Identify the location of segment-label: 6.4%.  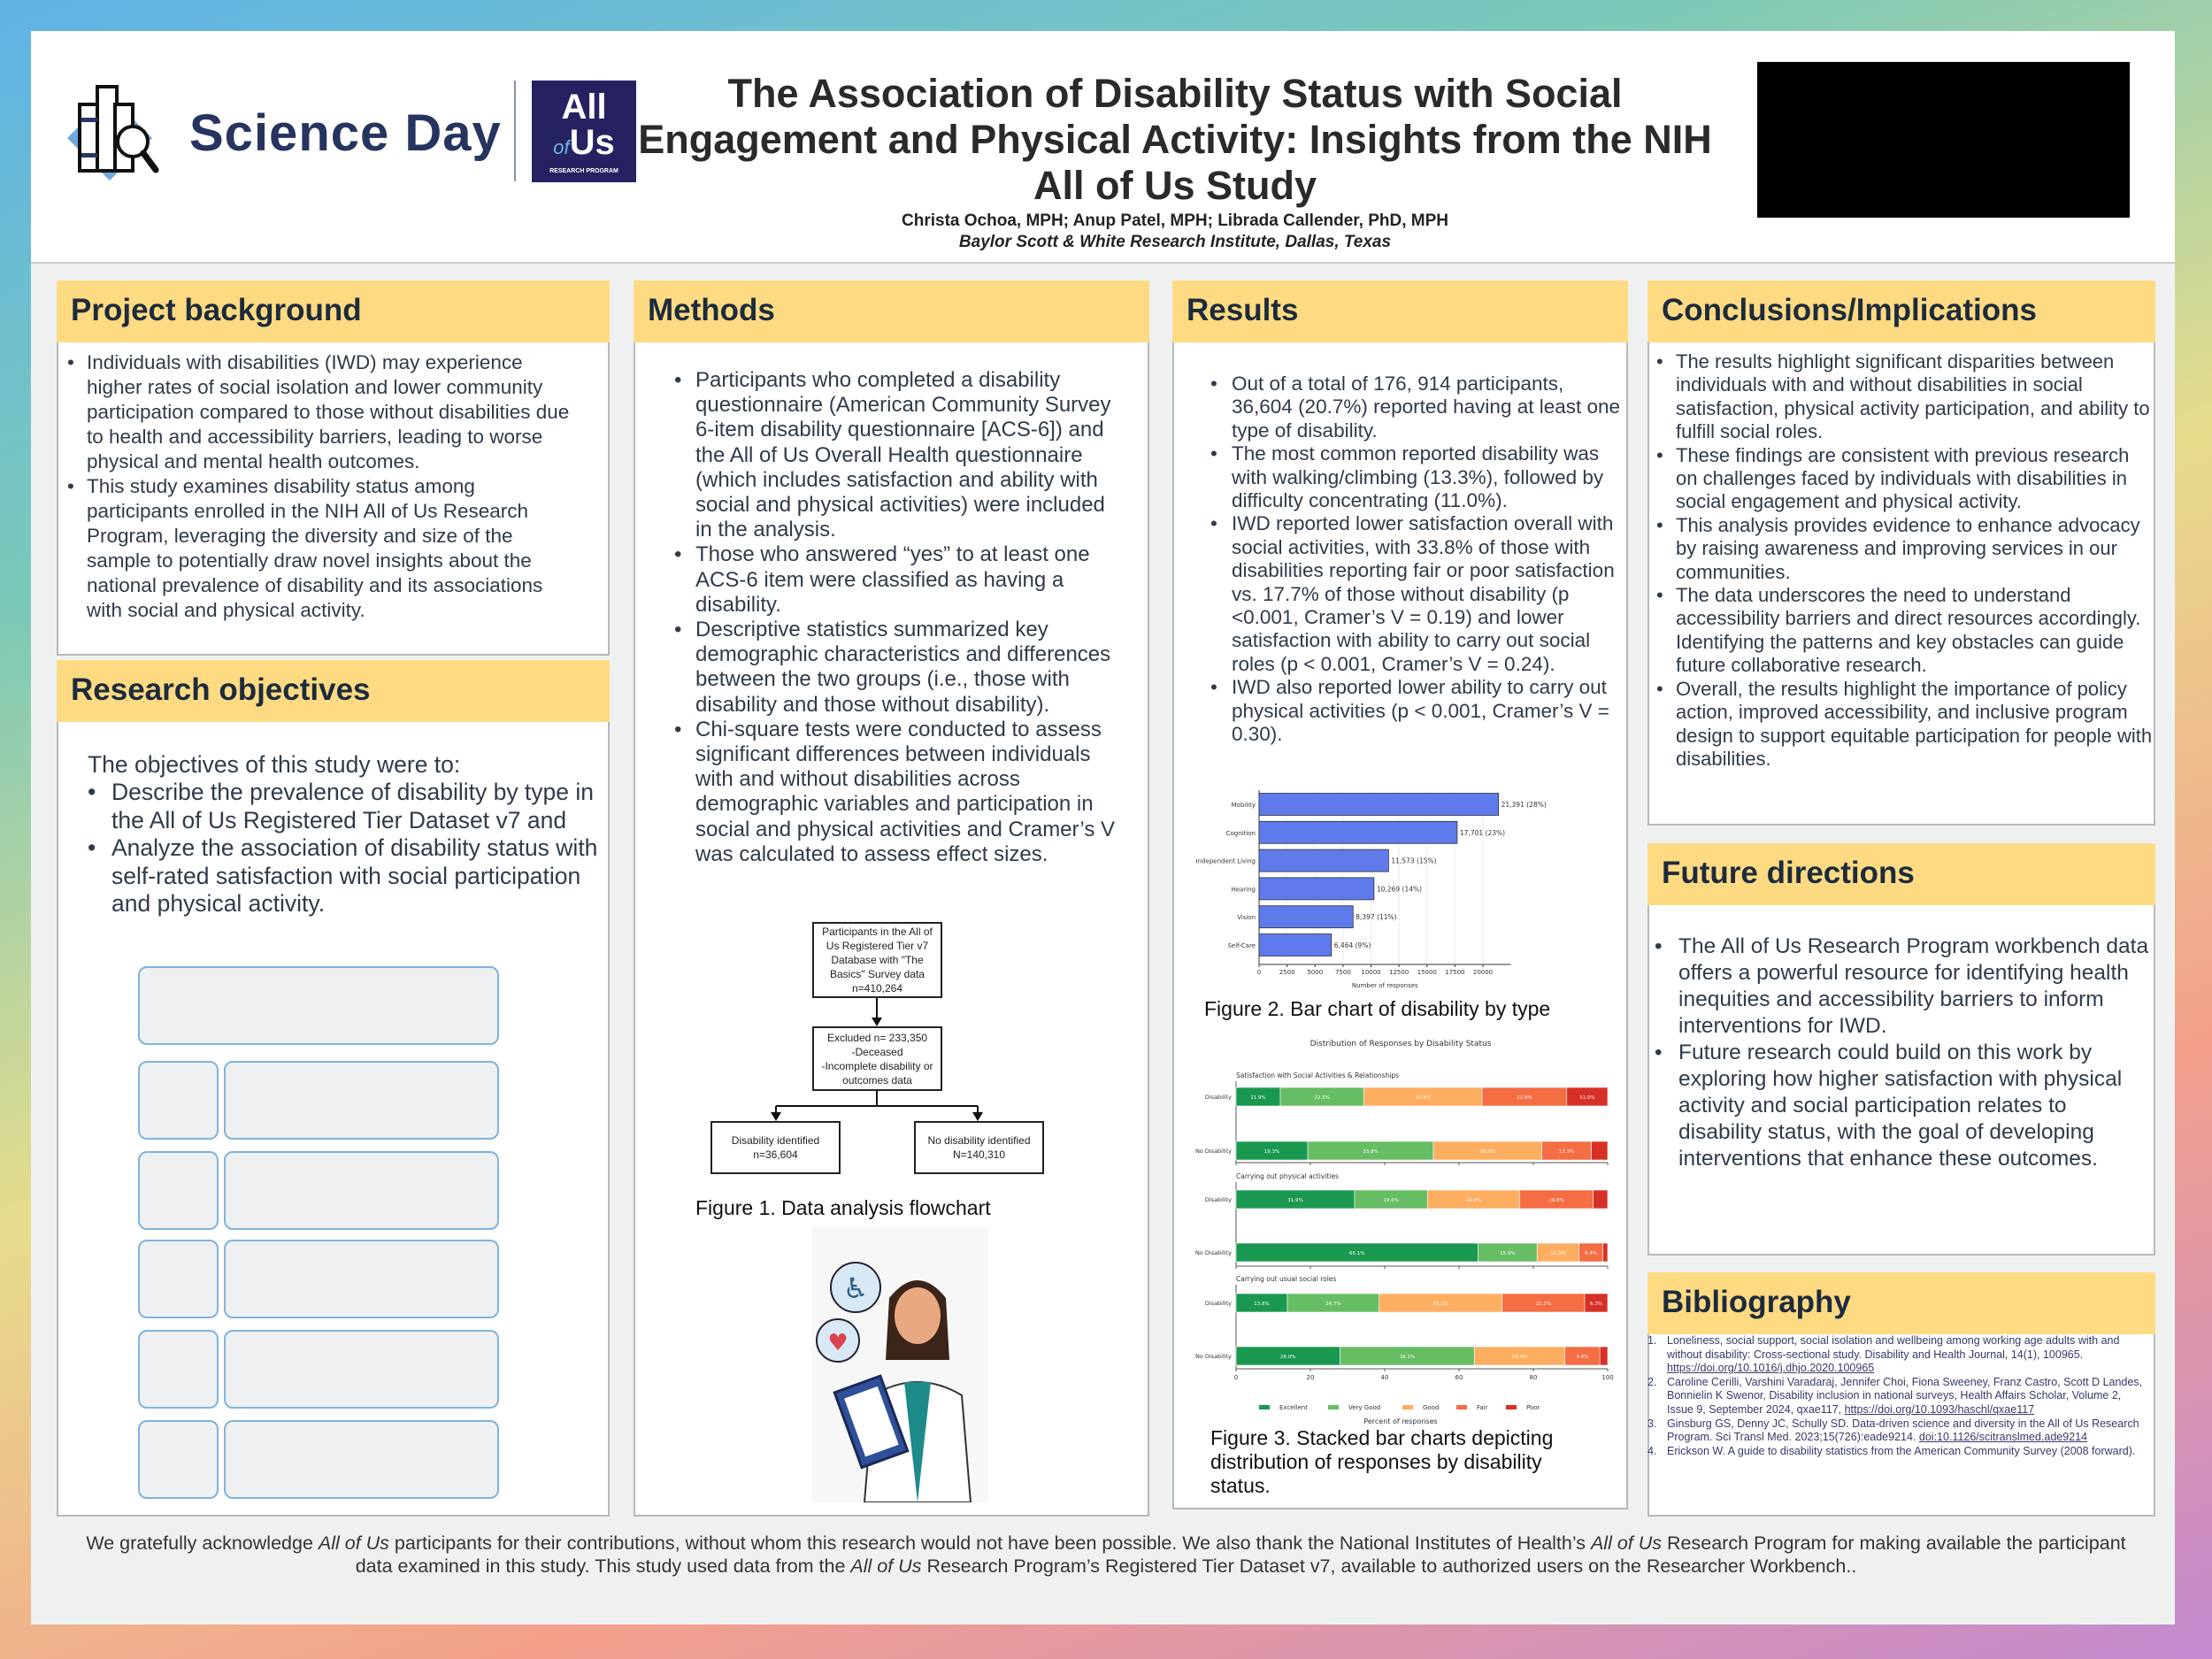
(1591, 1254).